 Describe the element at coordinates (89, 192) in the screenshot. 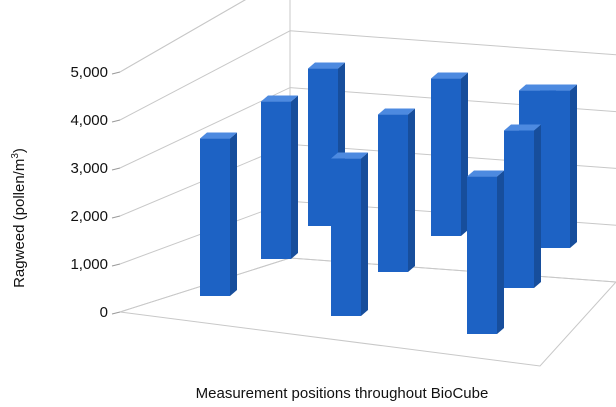

I see `y-tick-labels: 0 1,000 2,000 3,000 4,000 5,000` at that location.